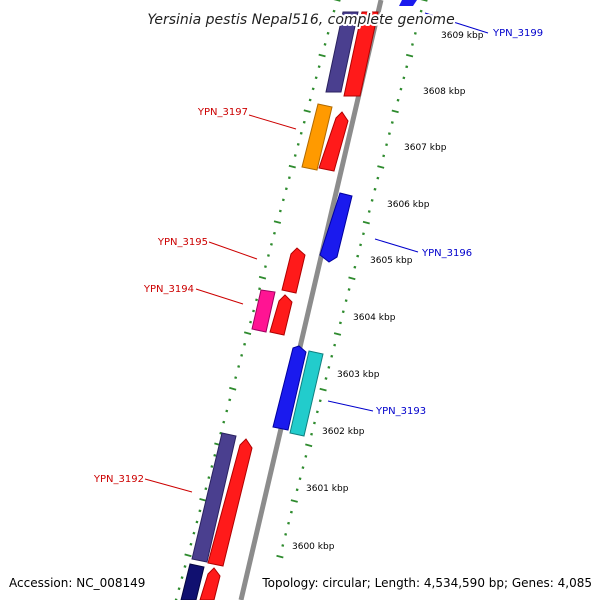  I want to click on cds-red-top, so click(361, 54).